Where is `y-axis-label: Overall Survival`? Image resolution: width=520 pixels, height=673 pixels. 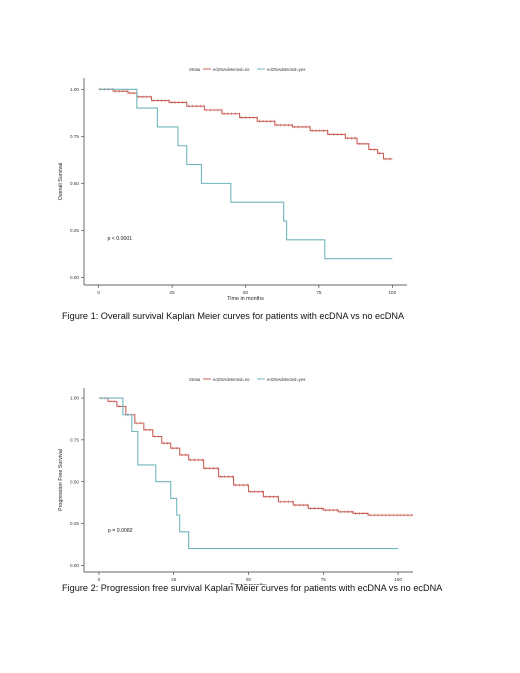
y-axis-label: Overall Survival is located at coordinates (61, 182).